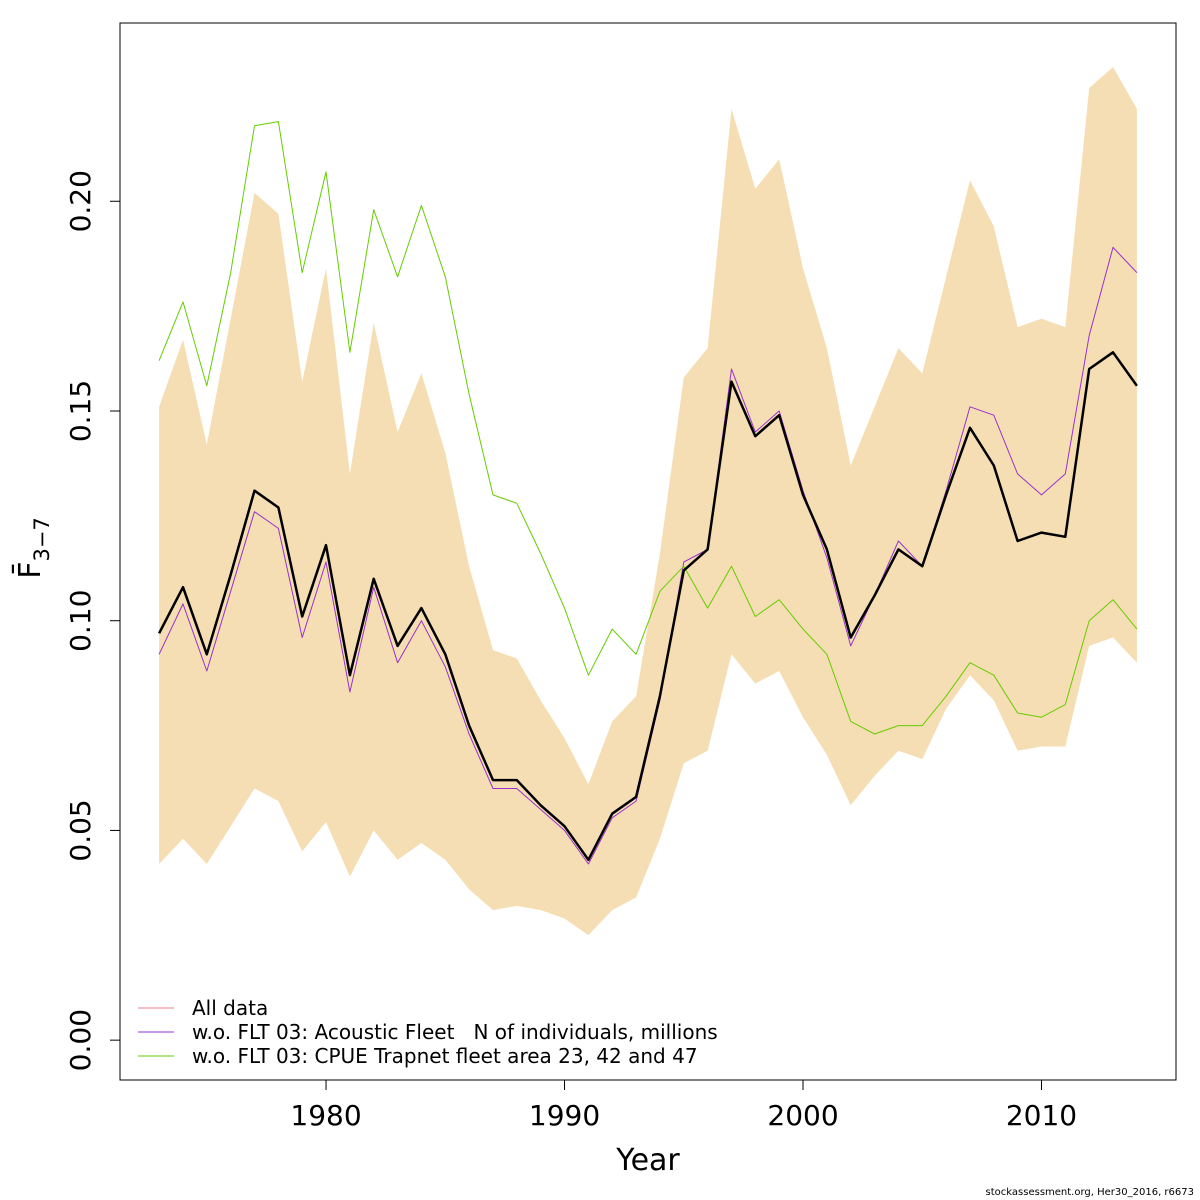  What do you see at coordinates (564, 1115) in the screenshot?
I see `x-tick-label: 1990` at bounding box center [564, 1115].